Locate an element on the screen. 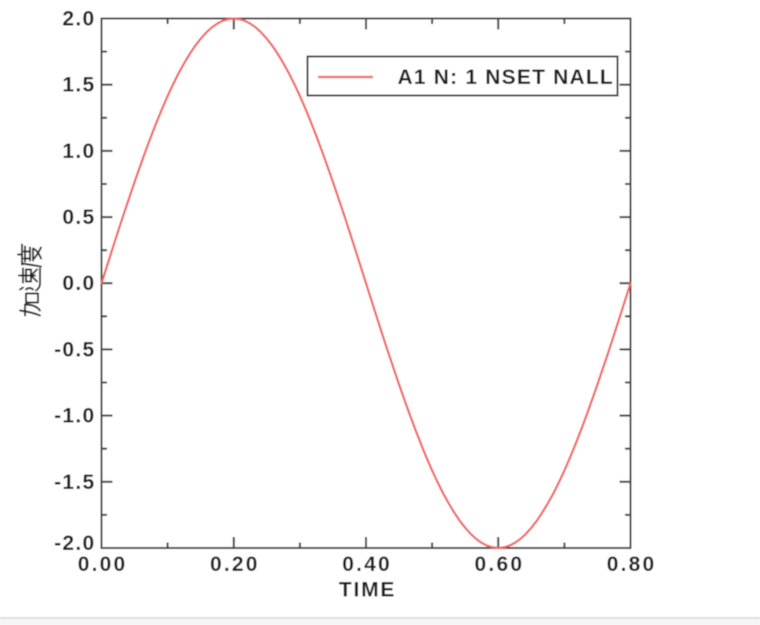 The height and width of the screenshot is (625, 760). svg-text: 1.5 is located at coordinates (78, 85).